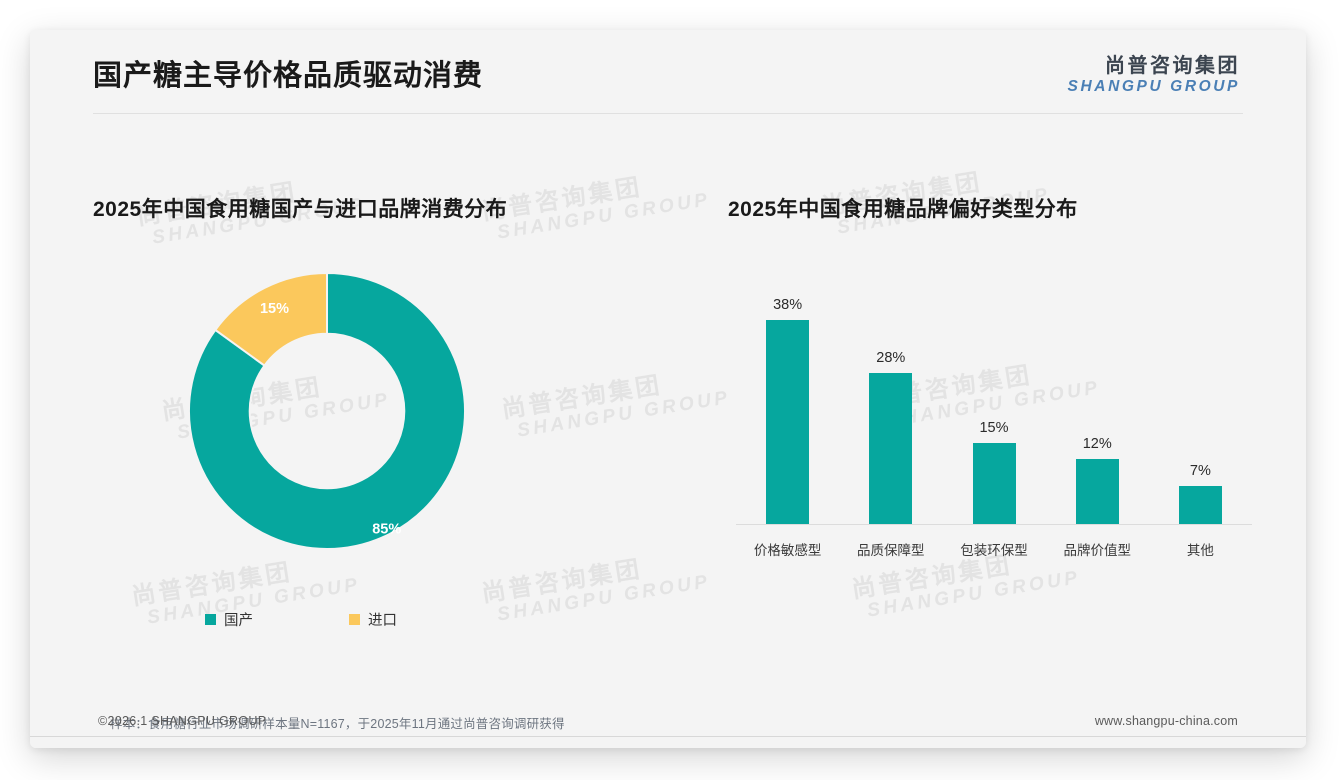  I want to click on footer-website: www.shangpu-china.com, so click(1166, 721).